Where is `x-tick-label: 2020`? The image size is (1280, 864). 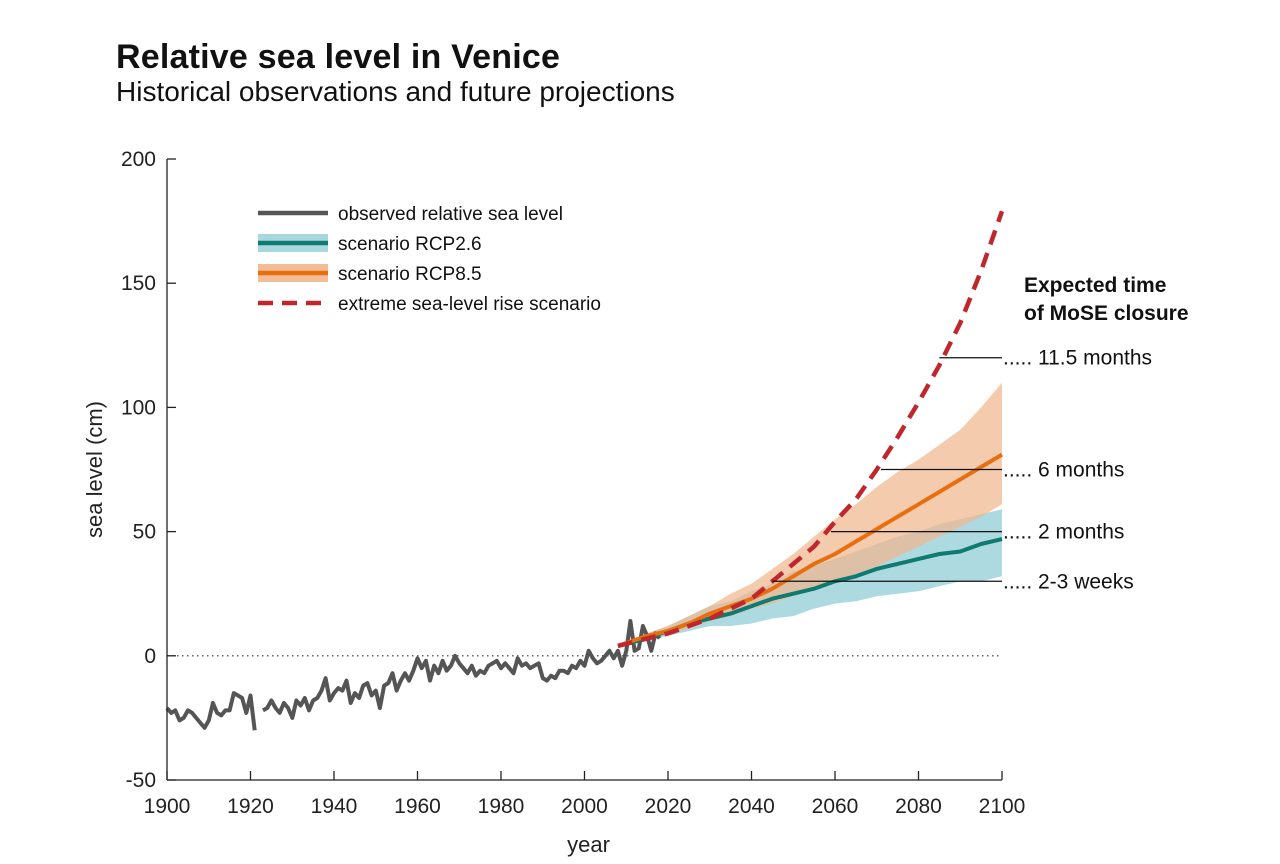
x-tick-label: 2020 is located at coordinates (668, 806).